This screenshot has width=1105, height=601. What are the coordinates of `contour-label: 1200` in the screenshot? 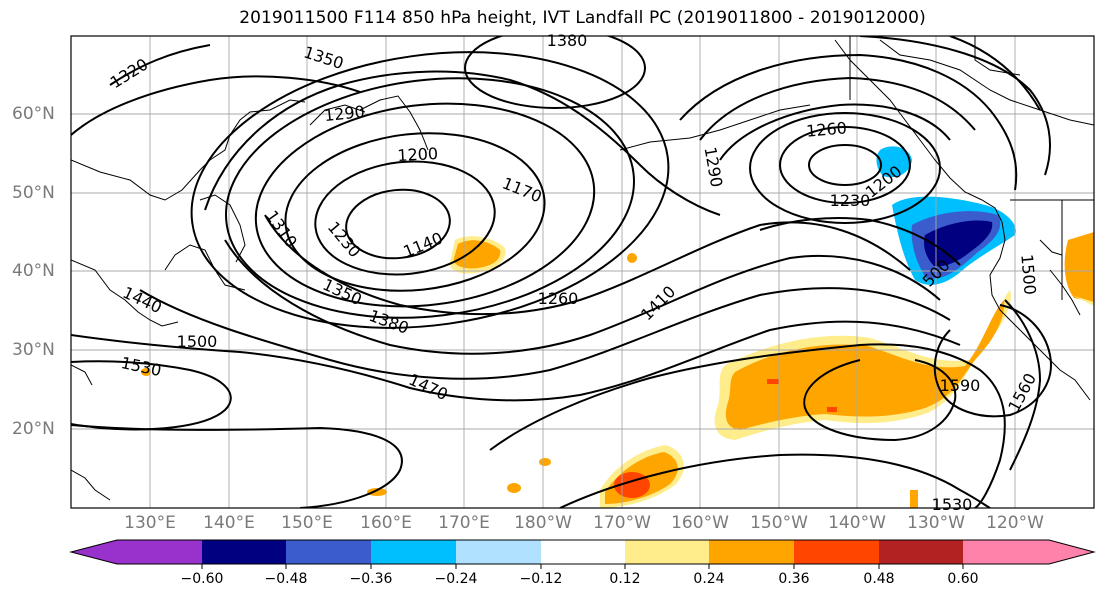 It's located at (418, 154).